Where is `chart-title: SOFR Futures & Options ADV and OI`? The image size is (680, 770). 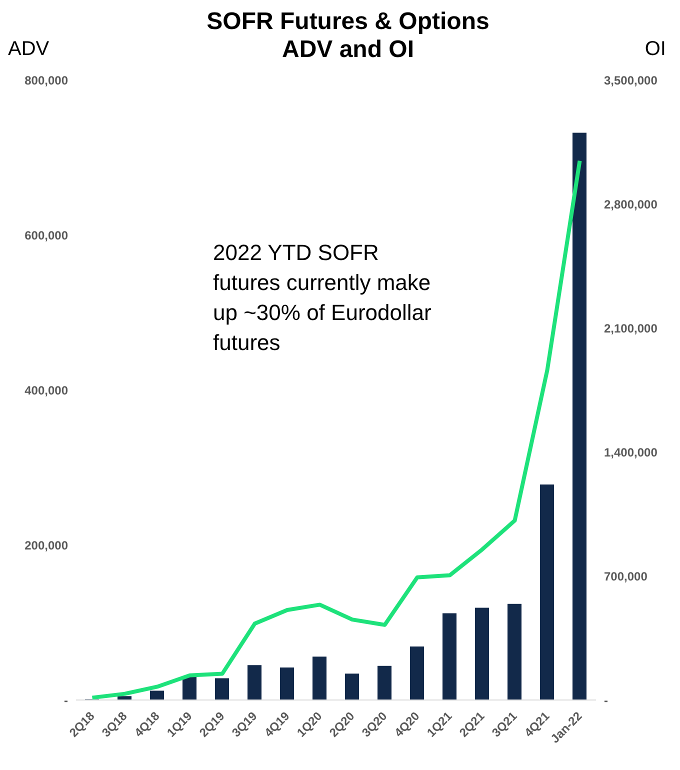
chart-title: SOFR Futures & Options ADV and OI is located at coordinates (348, 36).